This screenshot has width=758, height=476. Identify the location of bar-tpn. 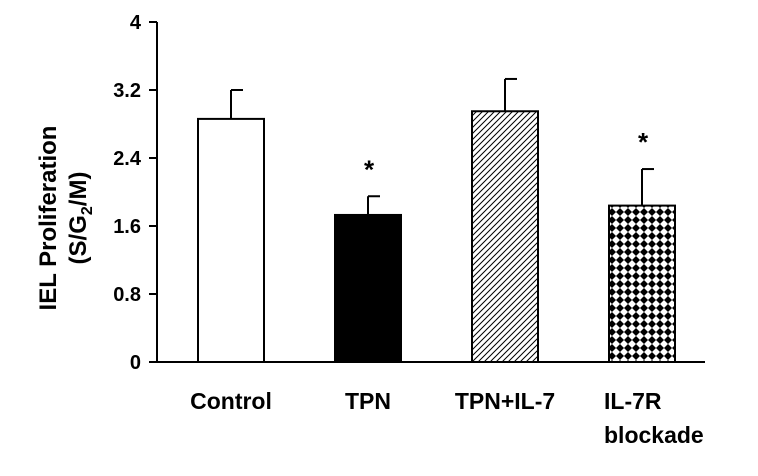
(368, 288).